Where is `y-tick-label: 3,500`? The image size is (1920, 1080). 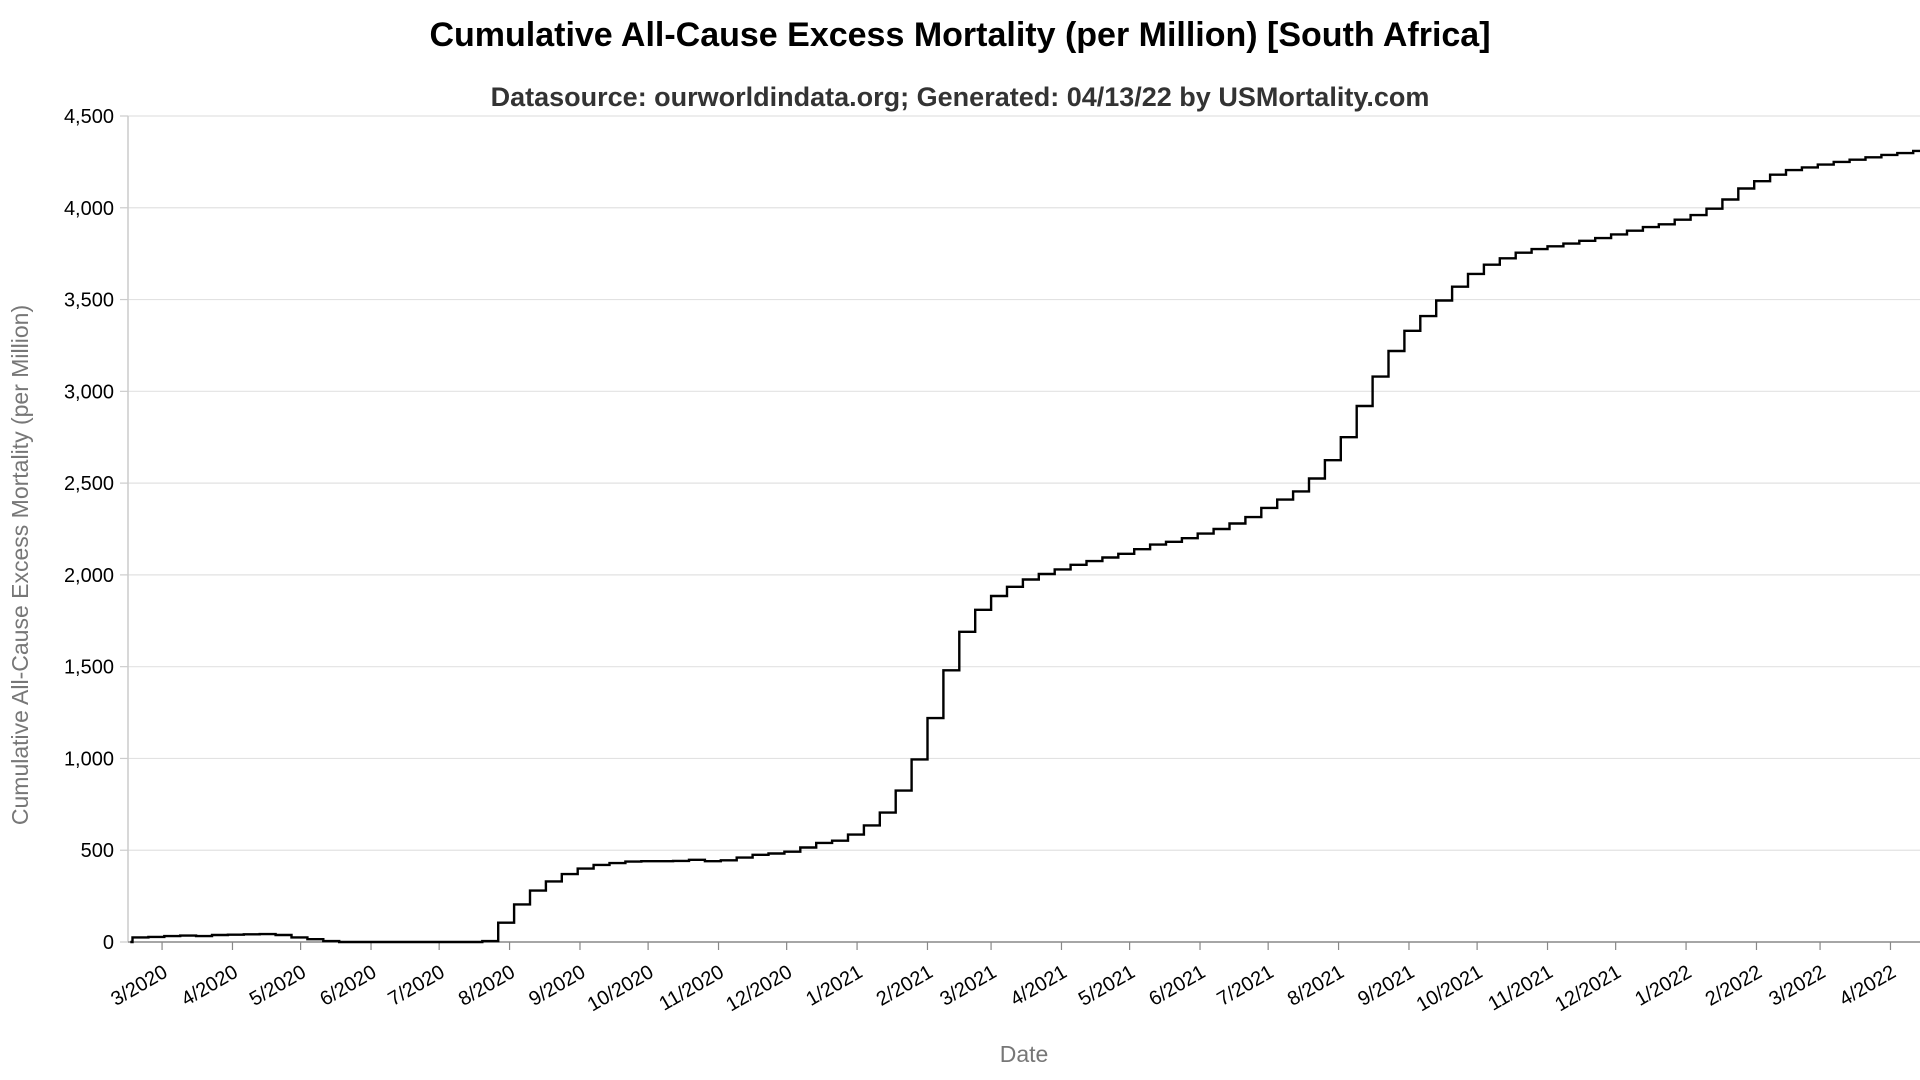 y-tick-label: 3,500 is located at coordinates (89, 301).